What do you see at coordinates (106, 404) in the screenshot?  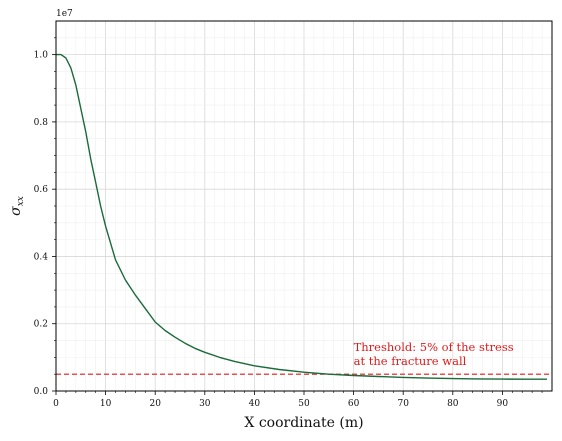 I see `x-tick-label: 10` at bounding box center [106, 404].